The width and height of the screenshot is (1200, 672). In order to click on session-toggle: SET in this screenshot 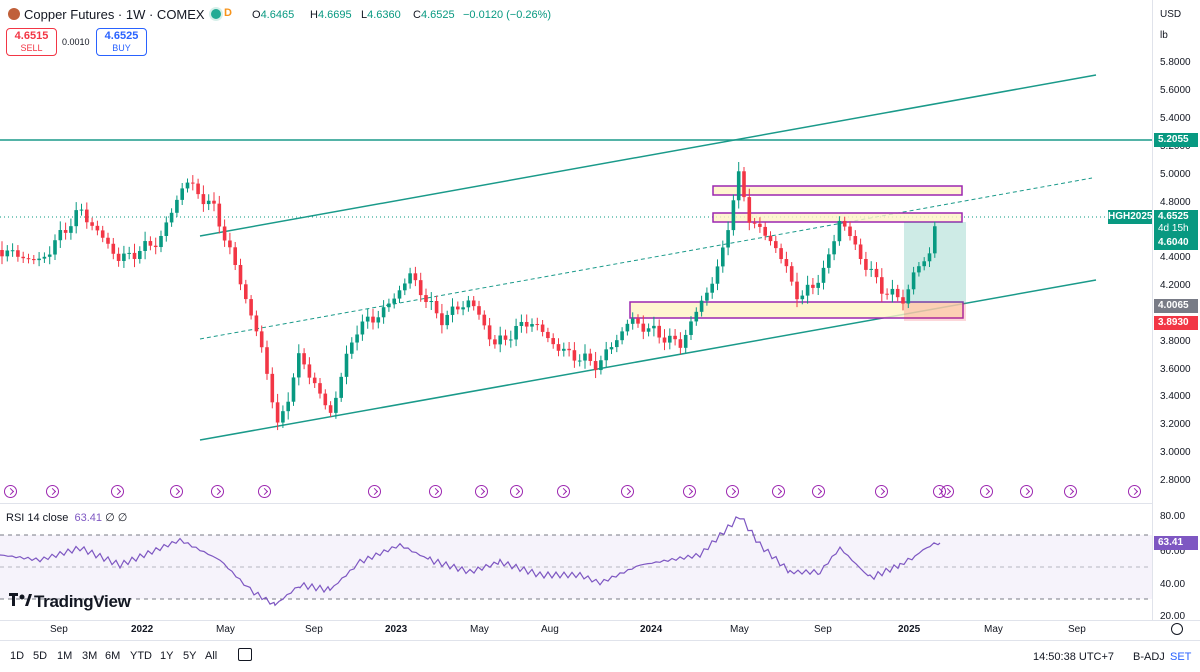, I will do `click(1181, 657)`.